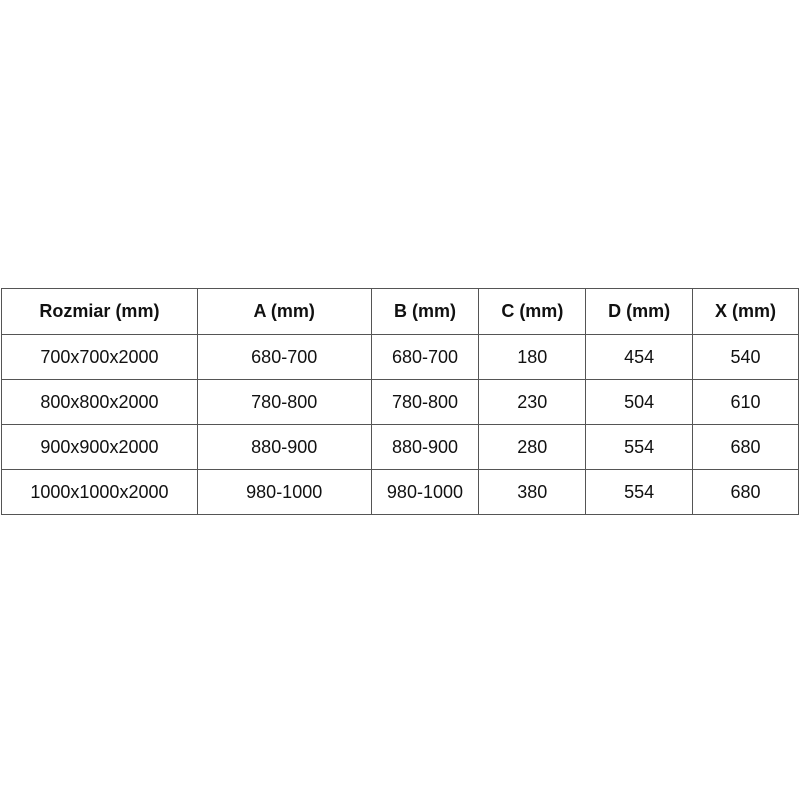 The width and height of the screenshot is (800, 800). What do you see at coordinates (532, 357) in the screenshot?
I see `cell-c: 180` at bounding box center [532, 357].